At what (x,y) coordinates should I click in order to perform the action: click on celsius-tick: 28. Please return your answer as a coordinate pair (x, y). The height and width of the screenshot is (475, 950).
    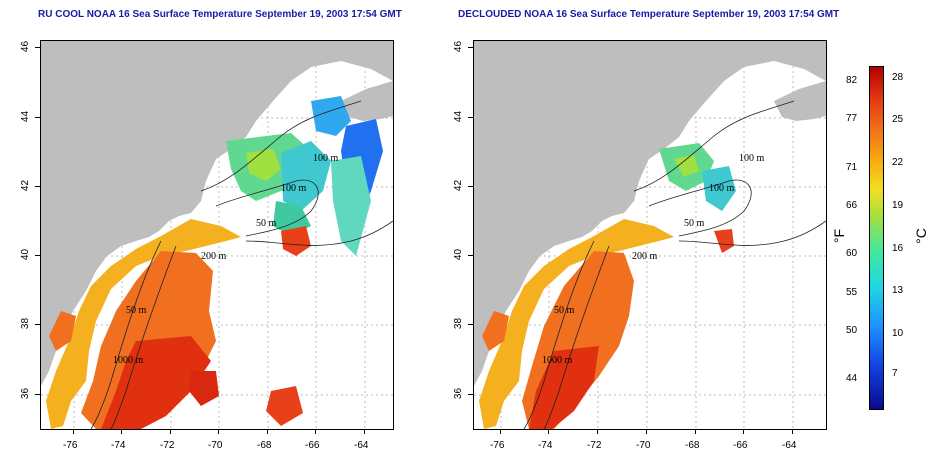
    Looking at the image, I should click on (898, 77).